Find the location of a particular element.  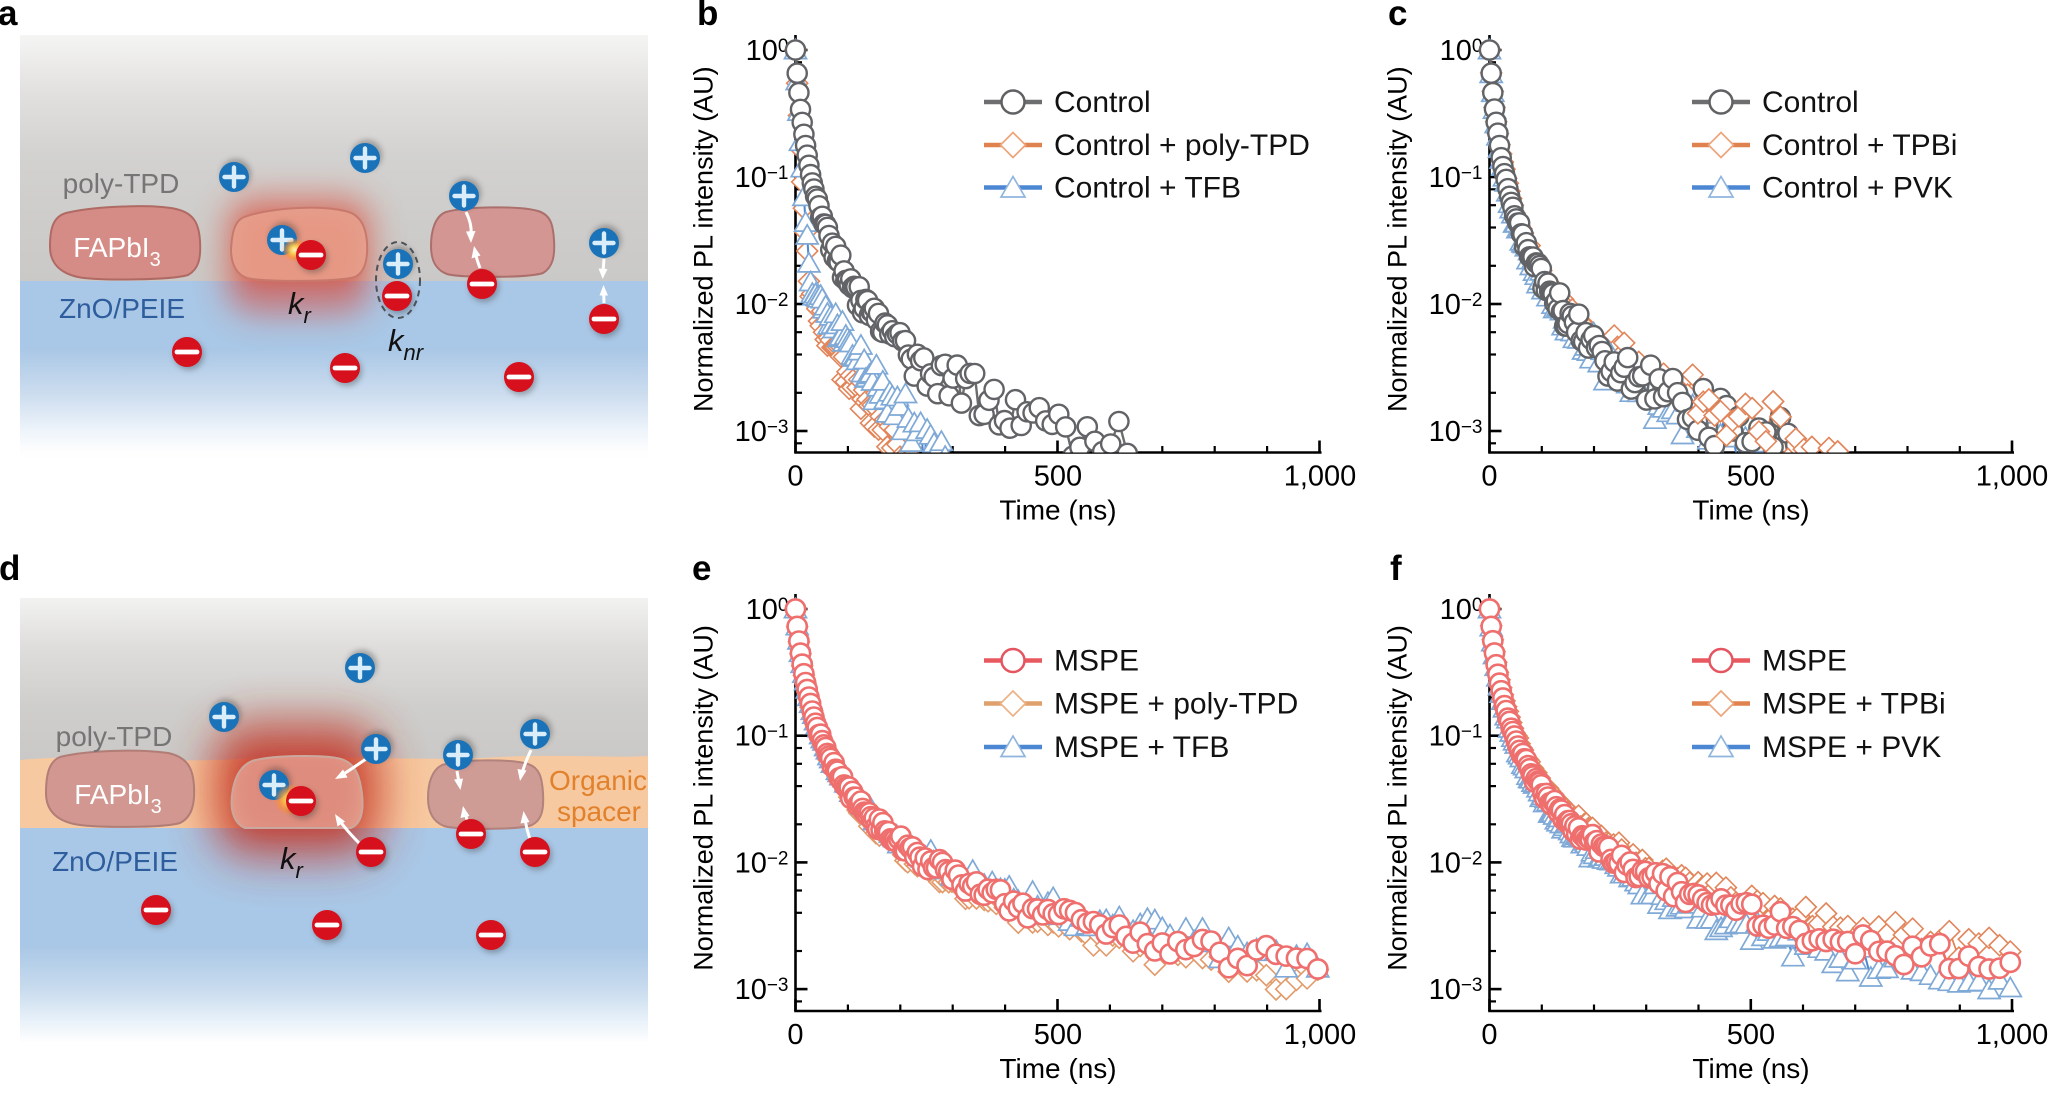

svg-text: Control + poly-TPD is located at coordinates (1182, 145).